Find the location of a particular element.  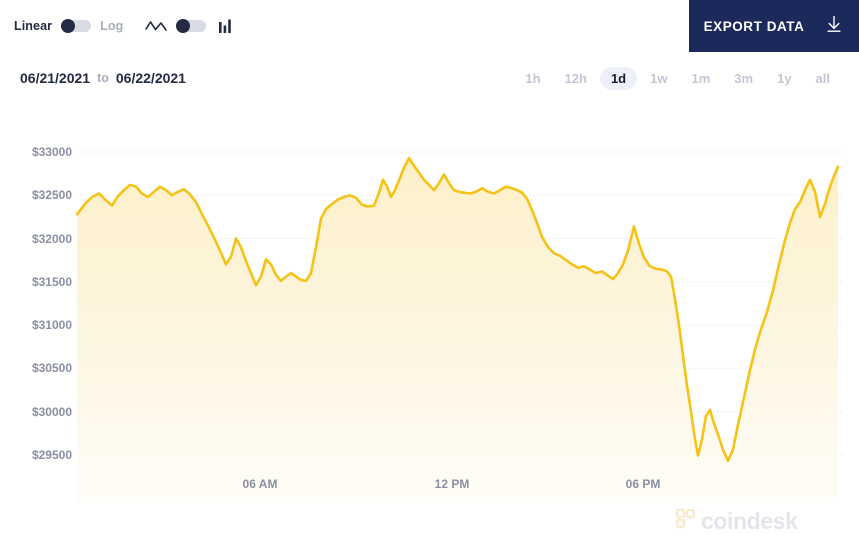

y-axis-label: $31000 is located at coordinates (51, 325).